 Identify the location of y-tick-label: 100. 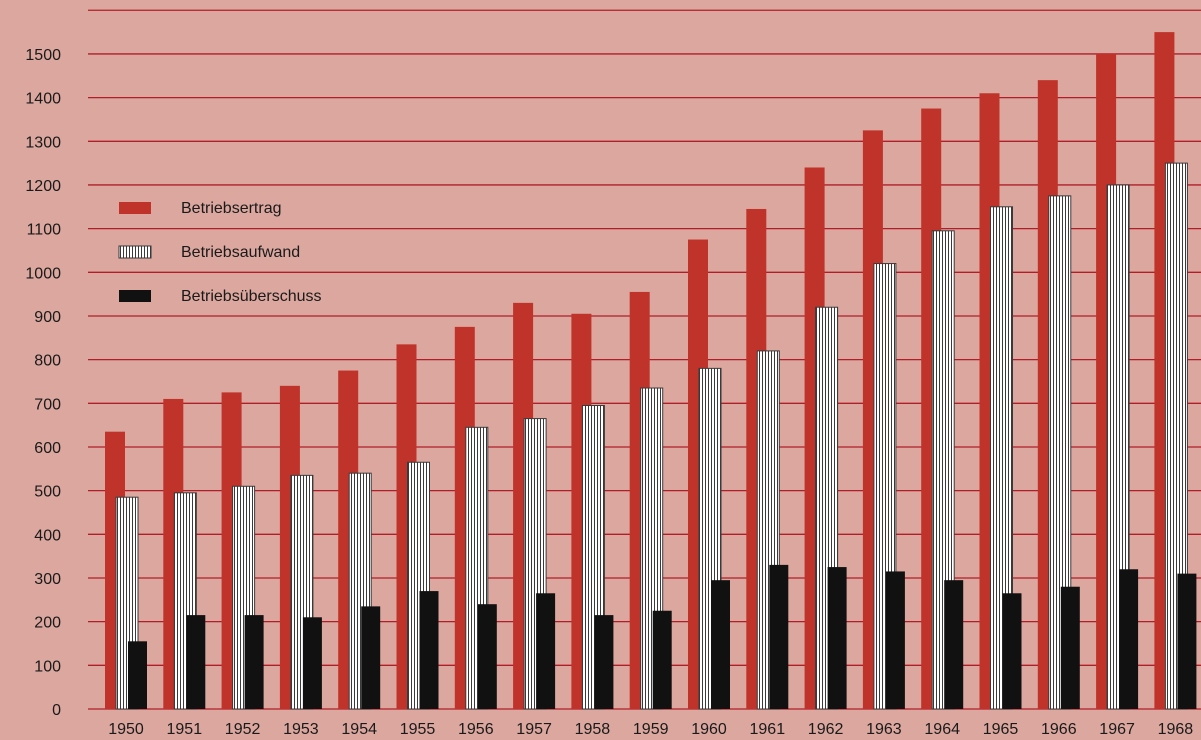
(47, 666).